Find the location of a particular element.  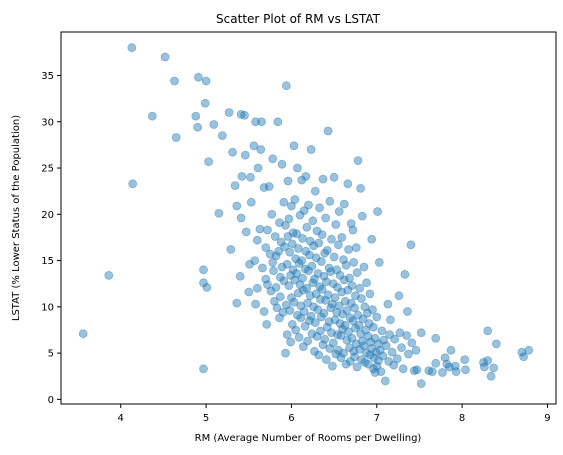

y-tick-label: 0 is located at coordinates (51, 400).